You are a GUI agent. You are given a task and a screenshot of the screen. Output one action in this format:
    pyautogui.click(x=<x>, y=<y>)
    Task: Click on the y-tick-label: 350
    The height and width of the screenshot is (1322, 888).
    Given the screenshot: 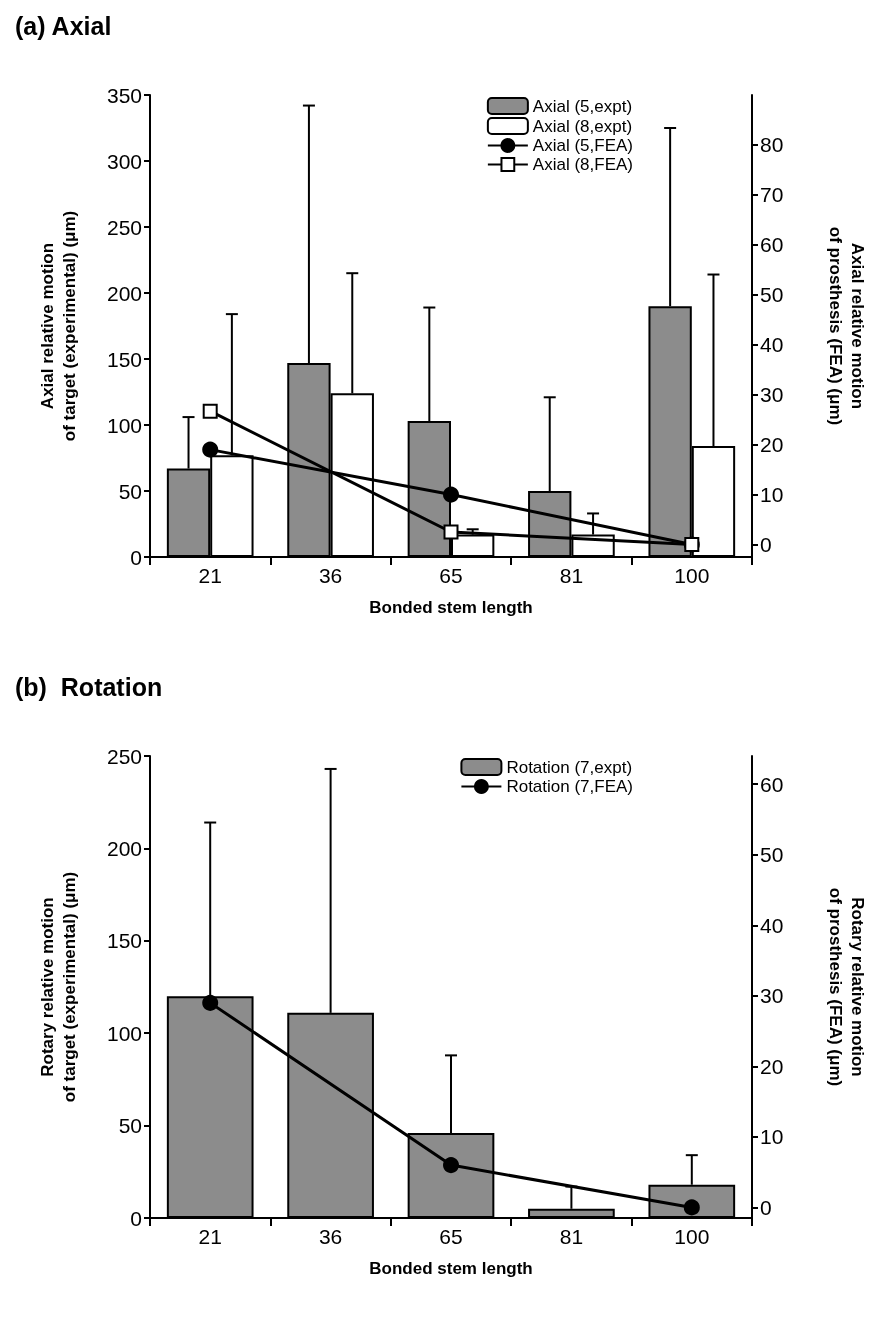 What is the action you would take?
    pyautogui.click(x=124, y=95)
    